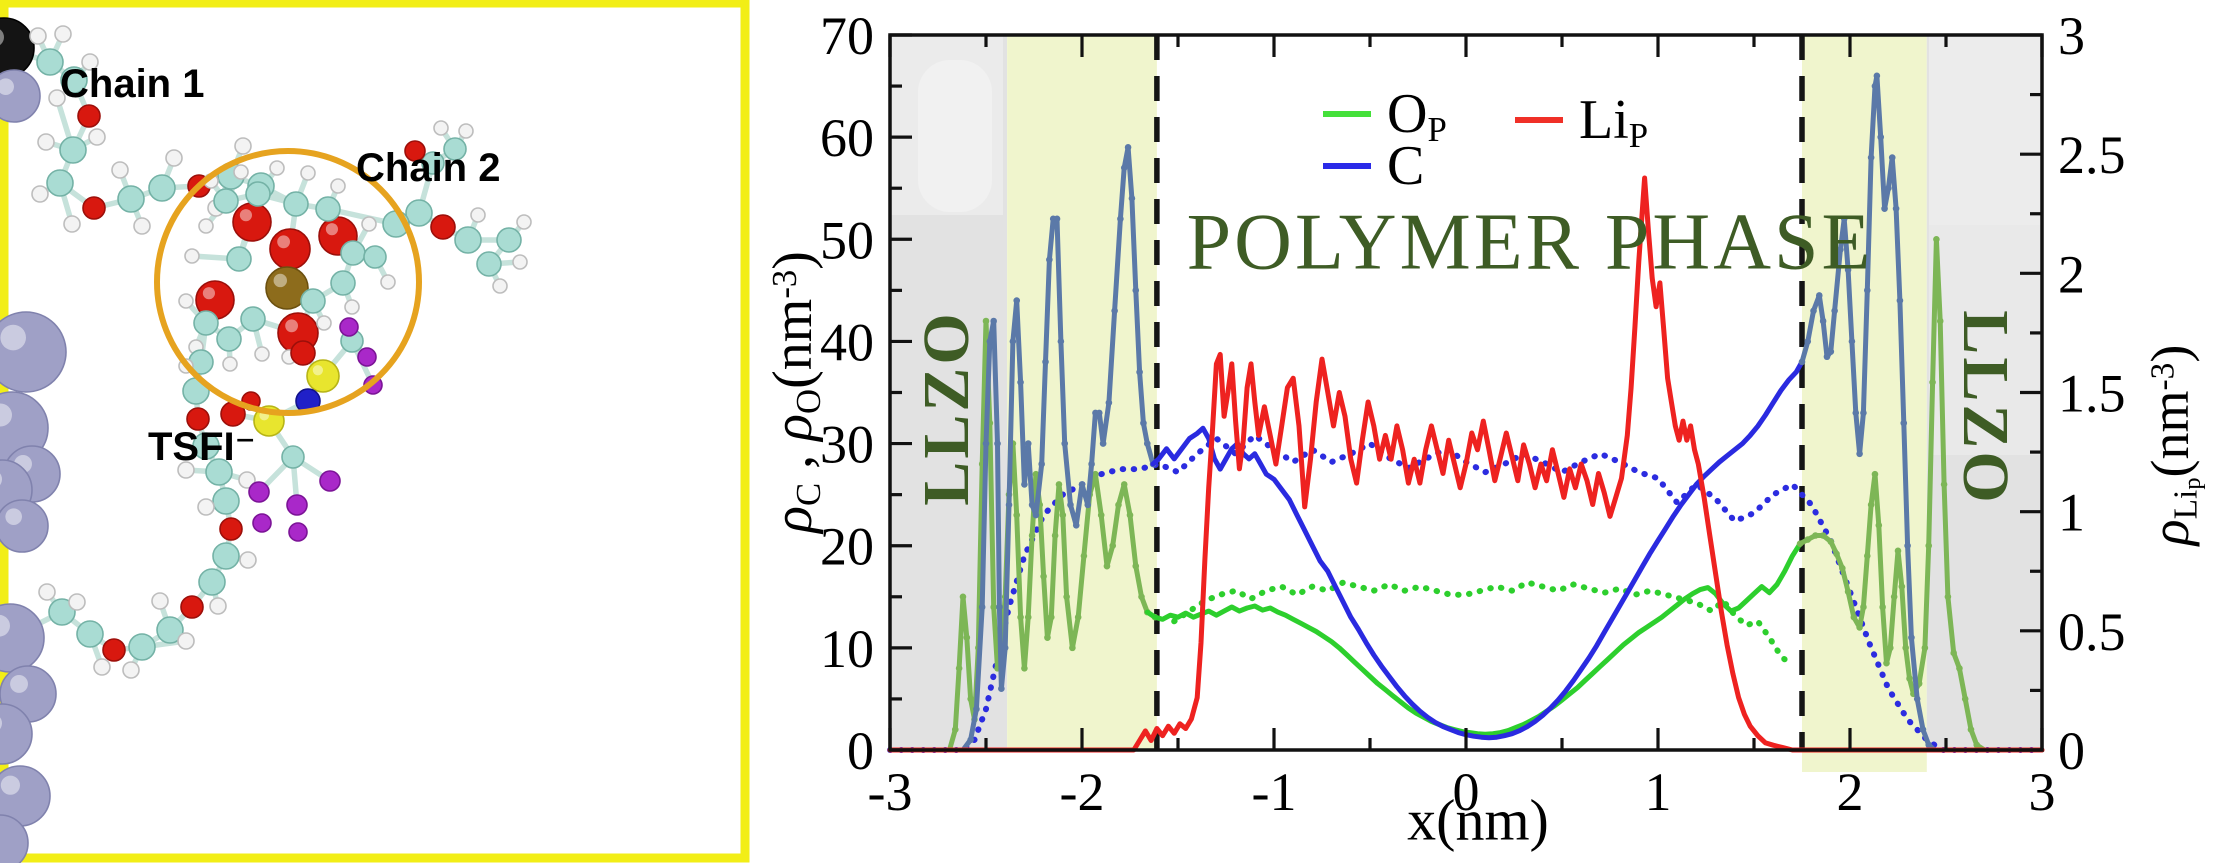  Describe the element at coordinates (2092, 155) in the screenshot. I see `tick-label: 2.5` at that location.